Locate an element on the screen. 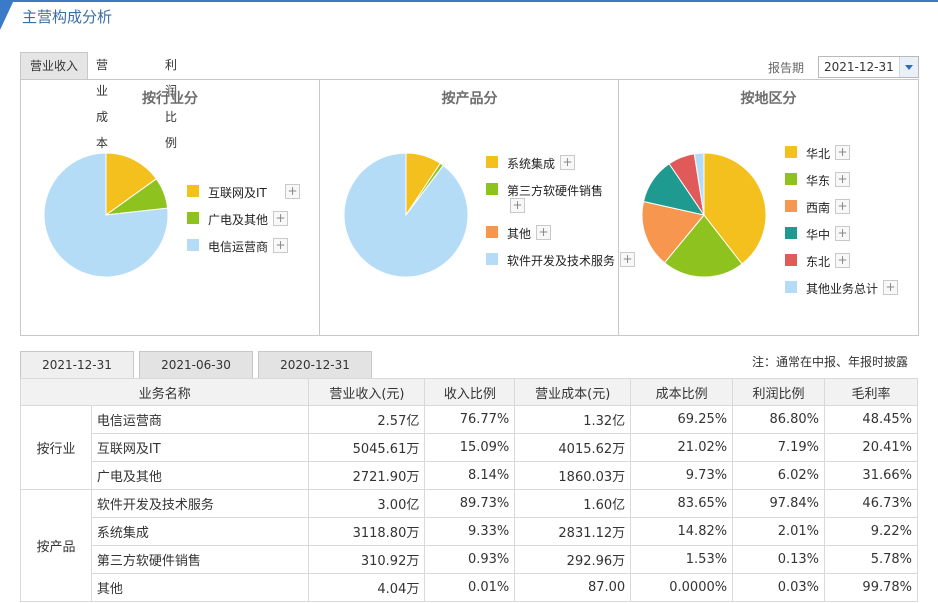 Image resolution: width=938 pixels, height=603 pixels. col-revenue: 营业收入(元) is located at coordinates (367, 392).